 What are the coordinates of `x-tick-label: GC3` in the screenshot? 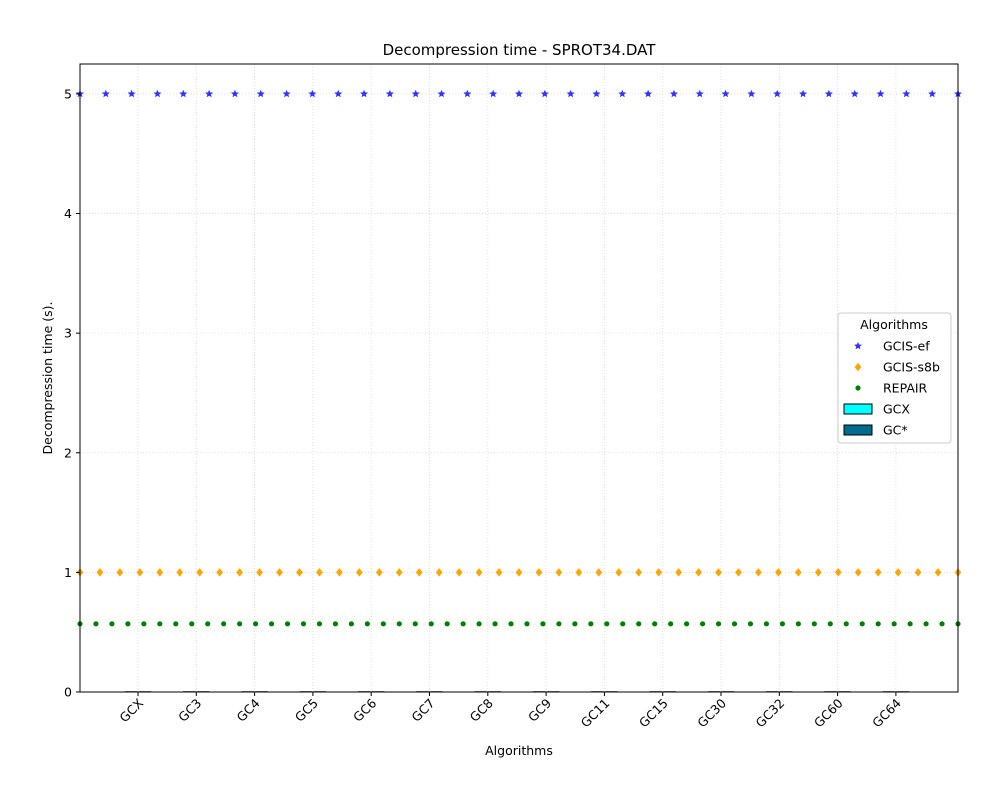 It's located at (189, 710).